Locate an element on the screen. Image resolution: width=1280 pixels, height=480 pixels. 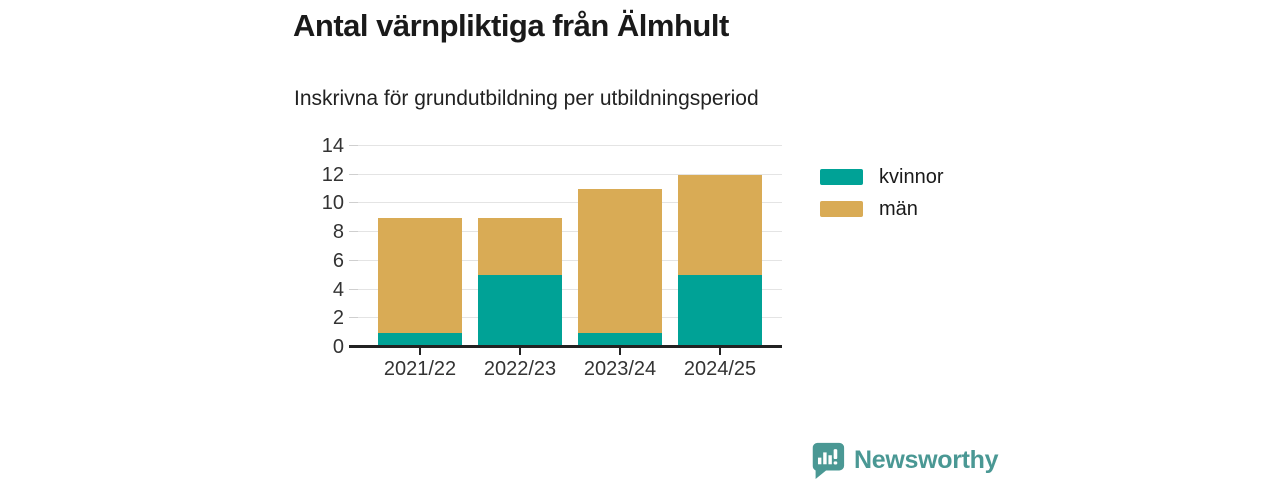
bar-chart-speech-bubble-icon is located at coordinates (828, 460).